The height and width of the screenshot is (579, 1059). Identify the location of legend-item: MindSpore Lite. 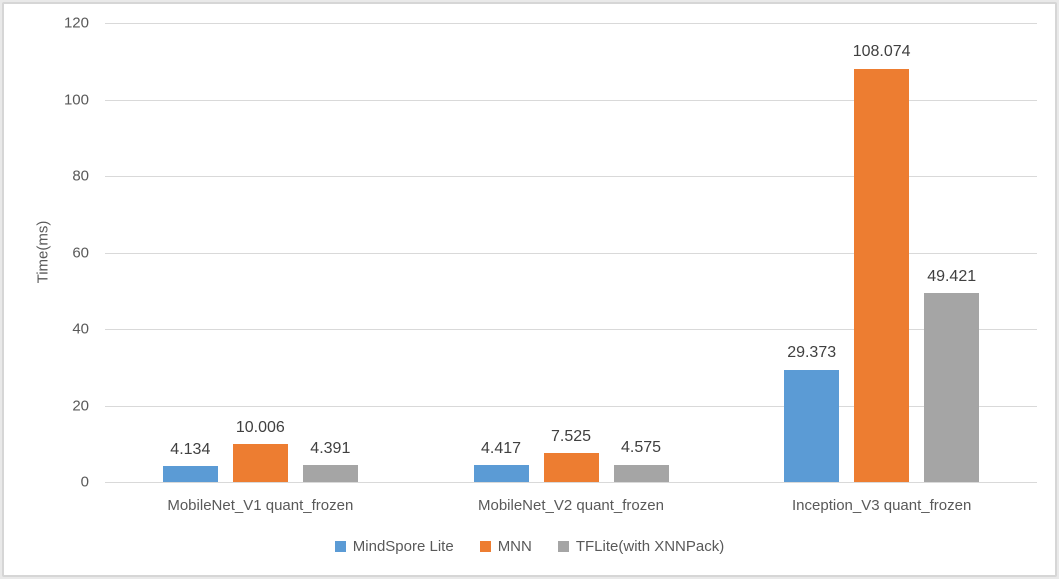
(394, 546).